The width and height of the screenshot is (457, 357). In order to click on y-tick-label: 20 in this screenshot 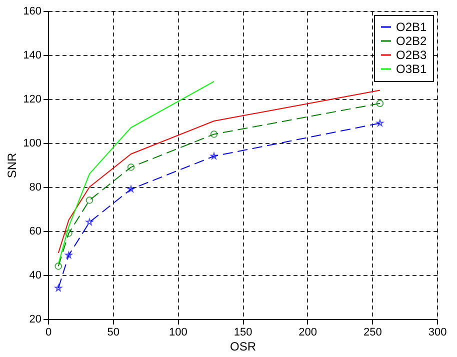, I will do `click(35, 320)`.